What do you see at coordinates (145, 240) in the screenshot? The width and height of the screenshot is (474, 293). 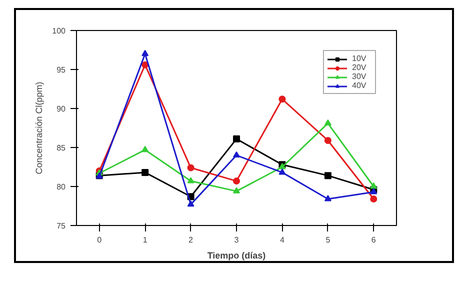 I see `x-tick-label: 1` at bounding box center [145, 240].